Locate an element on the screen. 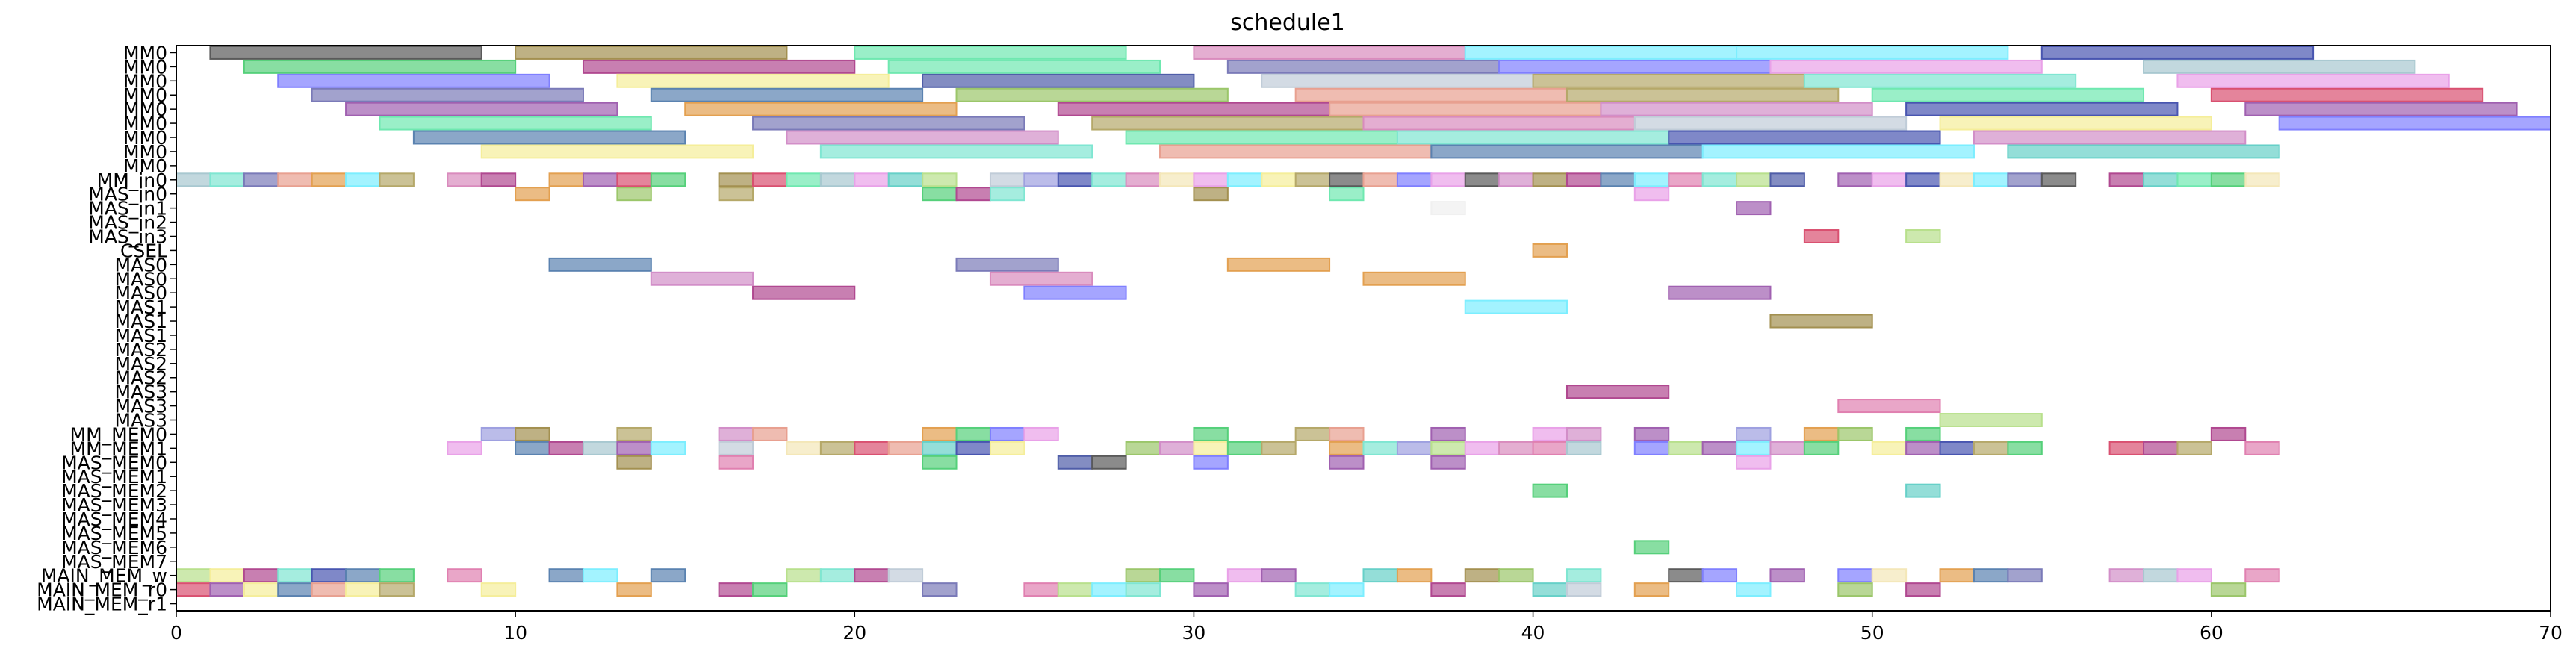 Image resolution: width=2576 pixels, height=672 pixels. chart-title: schedule1 is located at coordinates (1287, 23).